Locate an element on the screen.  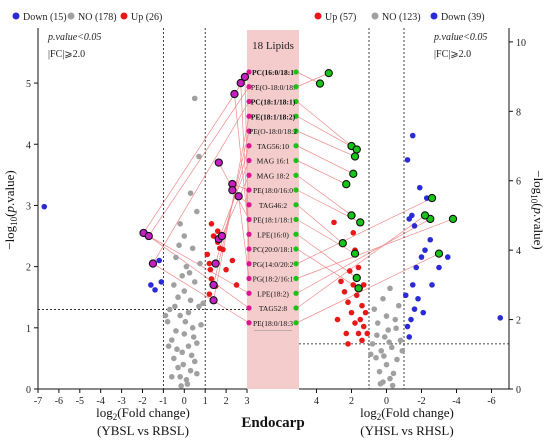
x-tick-label: -6 is located at coordinates (491, 401).